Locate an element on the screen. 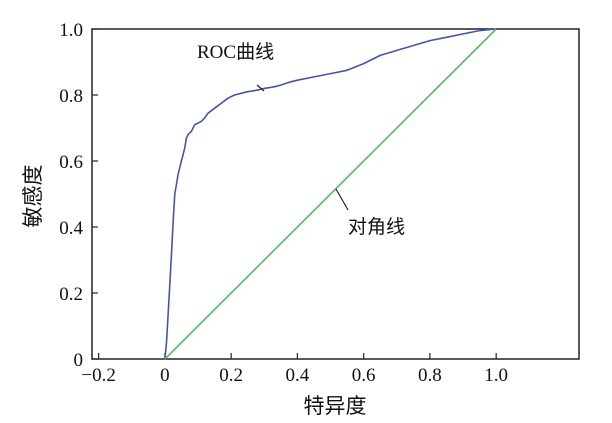 Image resolution: width=612 pixels, height=423 pixels. y-tick-label: 0.6 is located at coordinates (71, 162).